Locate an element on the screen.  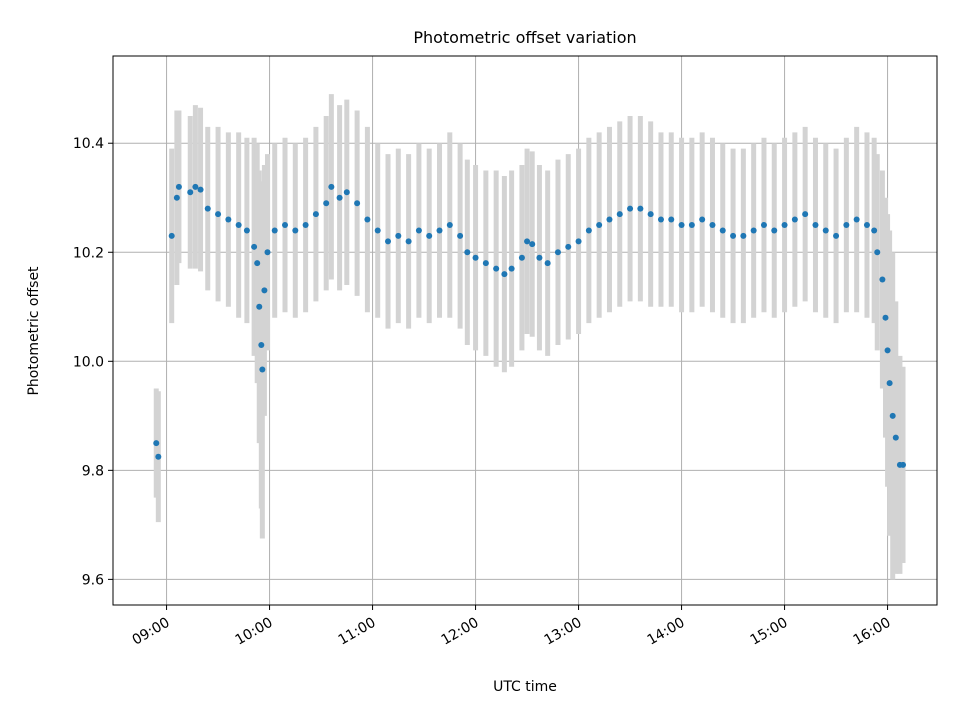
y-tick-label: 10.2 is located at coordinates (88, 253).